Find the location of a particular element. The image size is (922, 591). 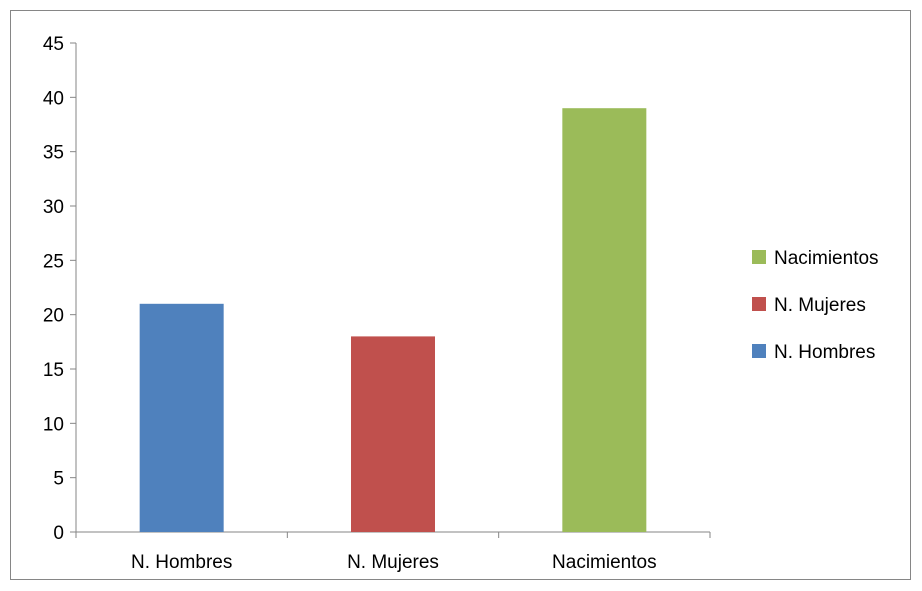

x-category-label: Nacimientos is located at coordinates (604, 562).